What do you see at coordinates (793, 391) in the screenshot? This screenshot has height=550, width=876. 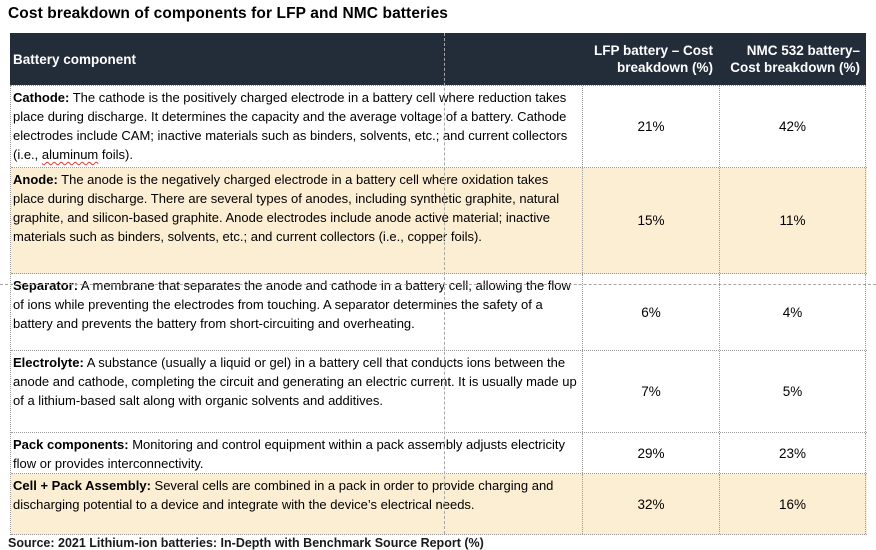 I see `nmc-value: 5%` at bounding box center [793, 391].